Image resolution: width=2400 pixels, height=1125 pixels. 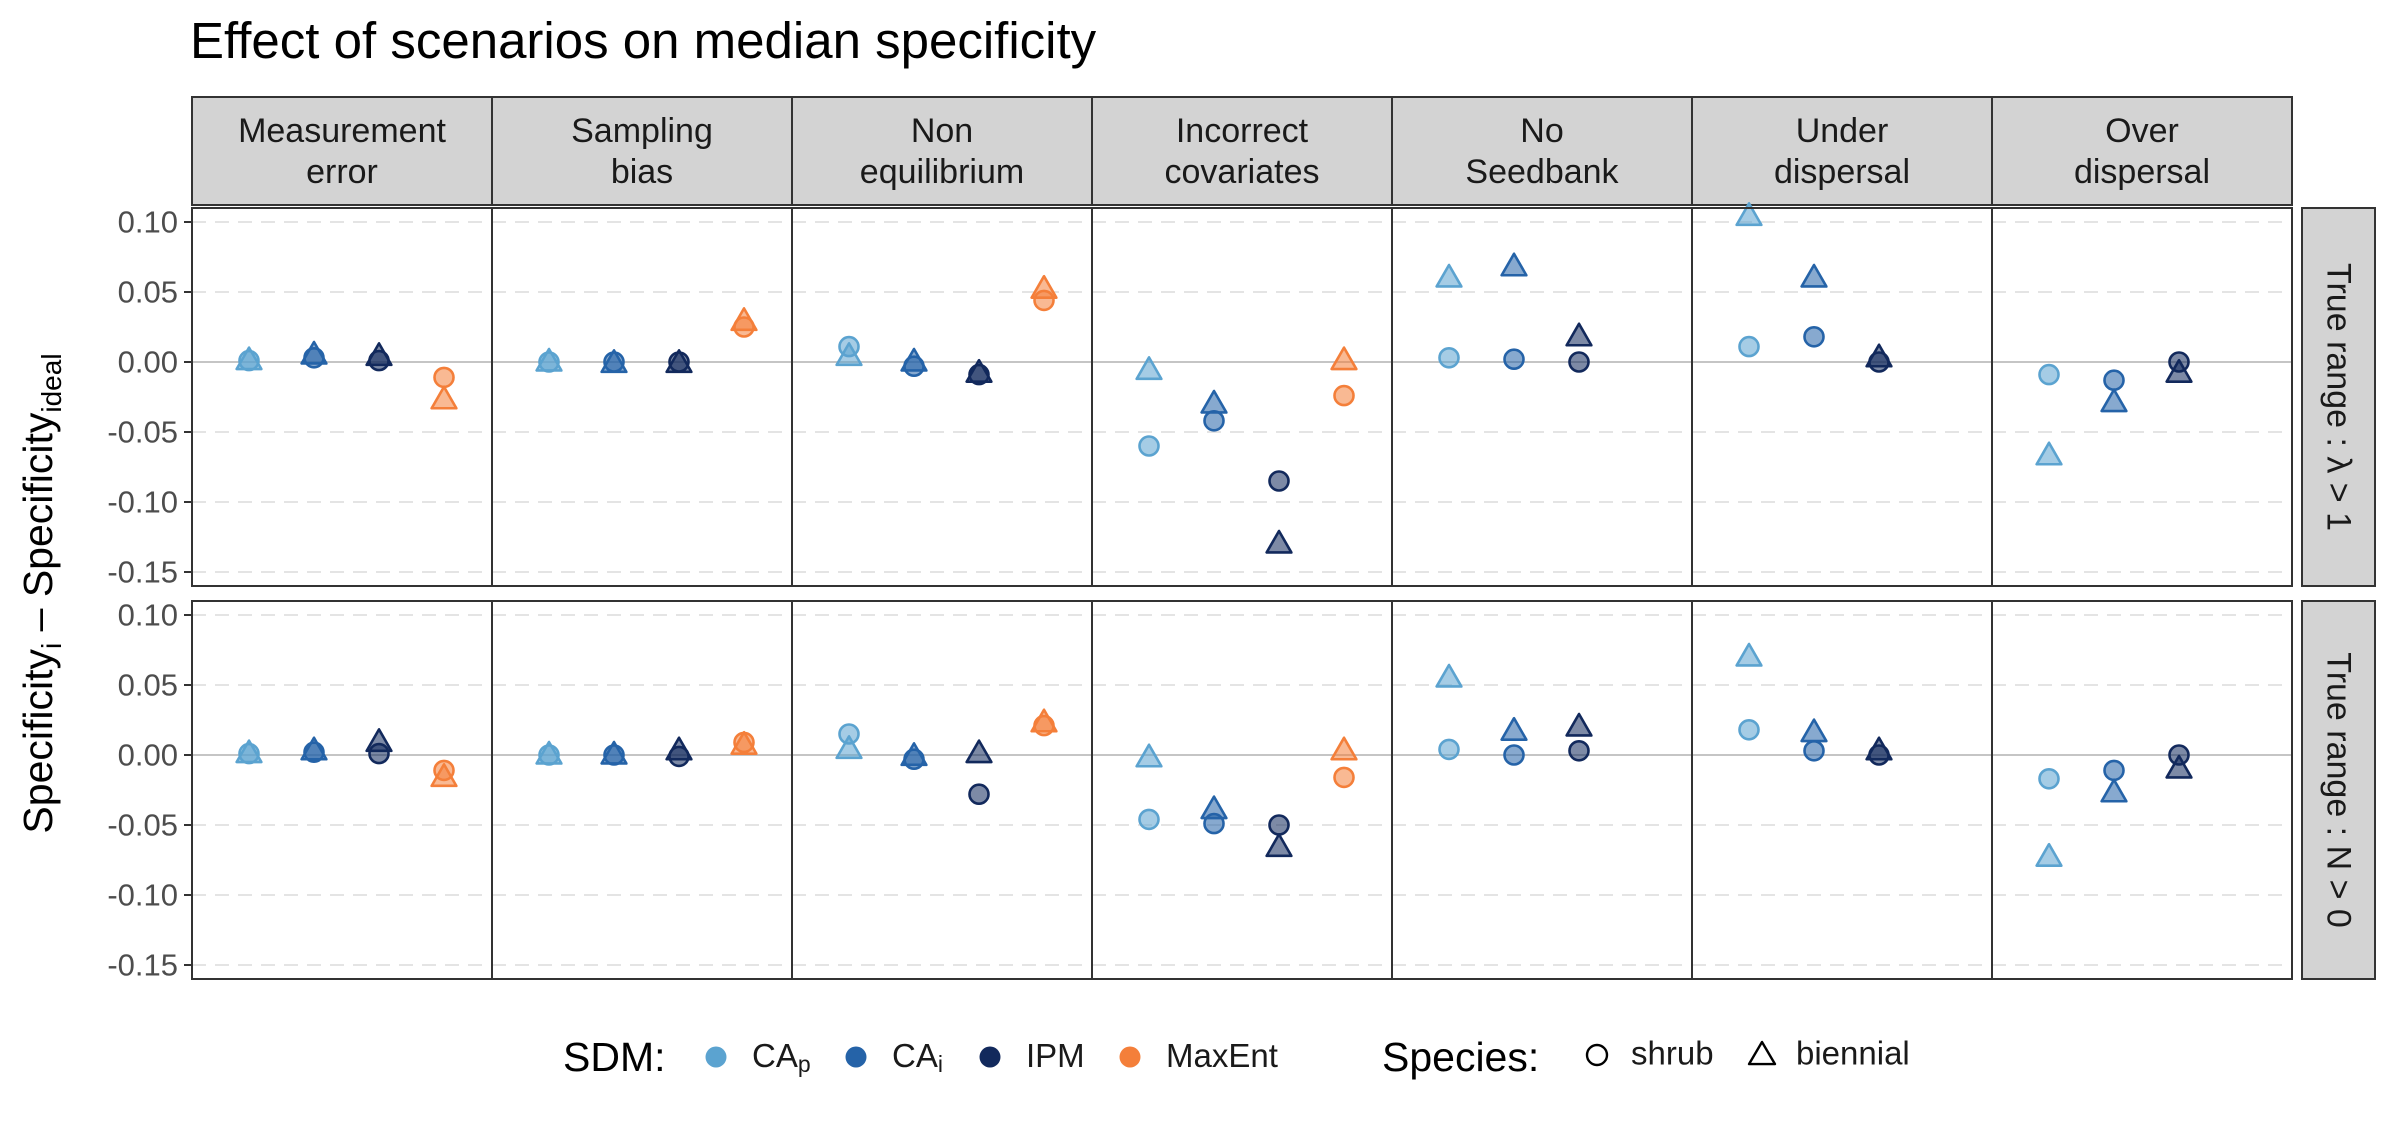 I want to click on legend-item-ipm: IPM, so click(x=1032, y=1055).